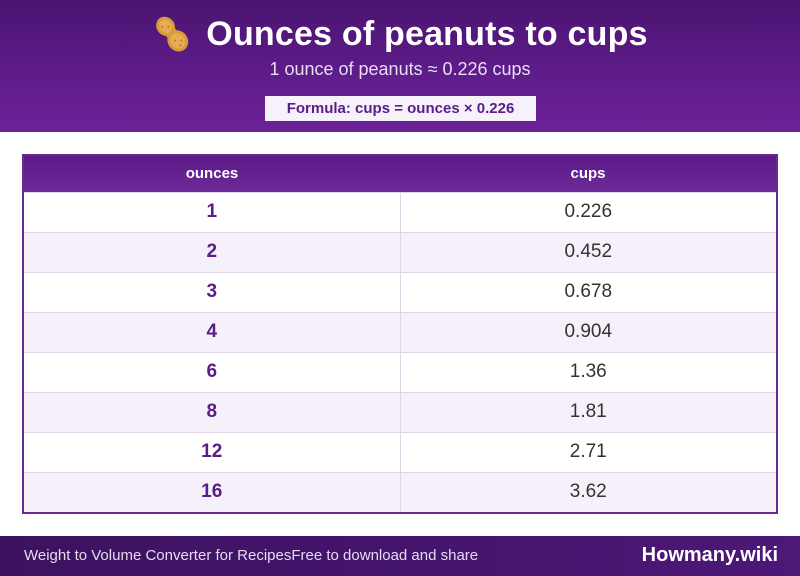  Describe the element at coordinates (588, 174) in the screenshot. I see `column-header-cups: cups` at that location.